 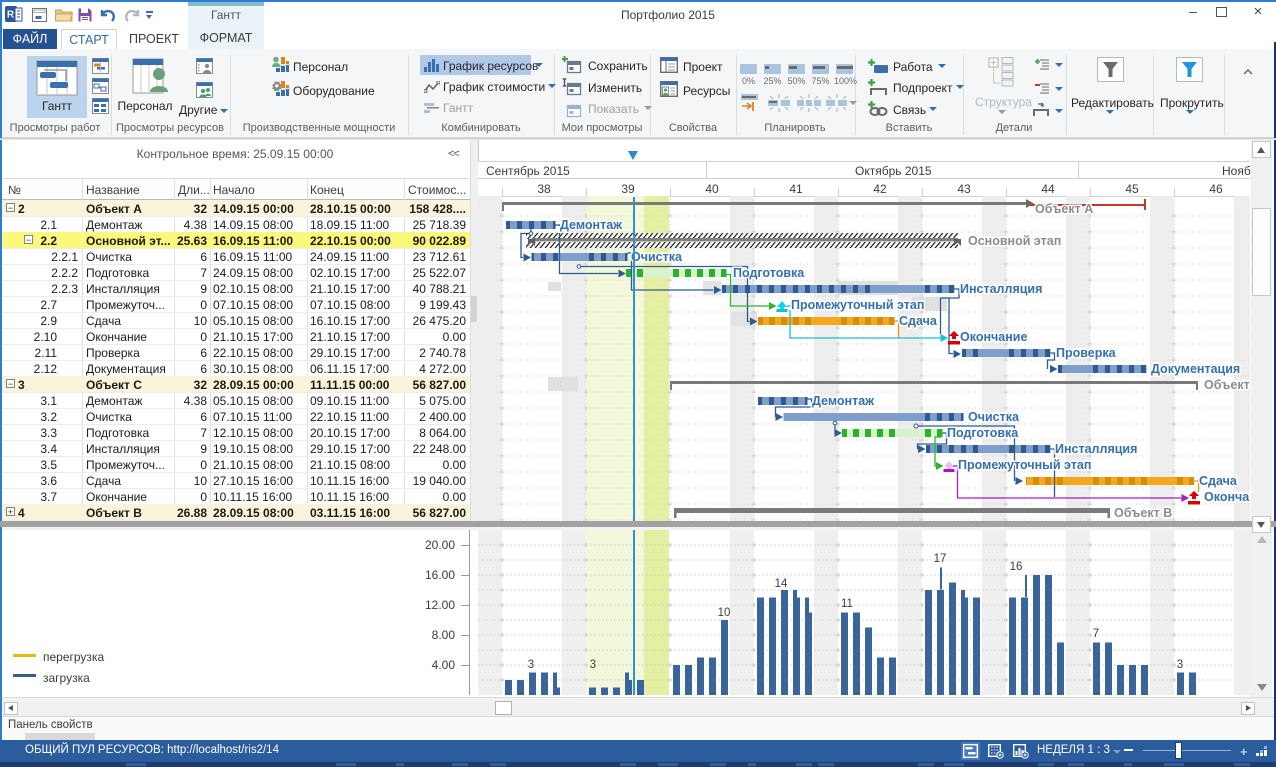 What do you see at coordinates (11, 15) in the screenshot?
I see `svg-text: R` at bounding box center [11, 15].